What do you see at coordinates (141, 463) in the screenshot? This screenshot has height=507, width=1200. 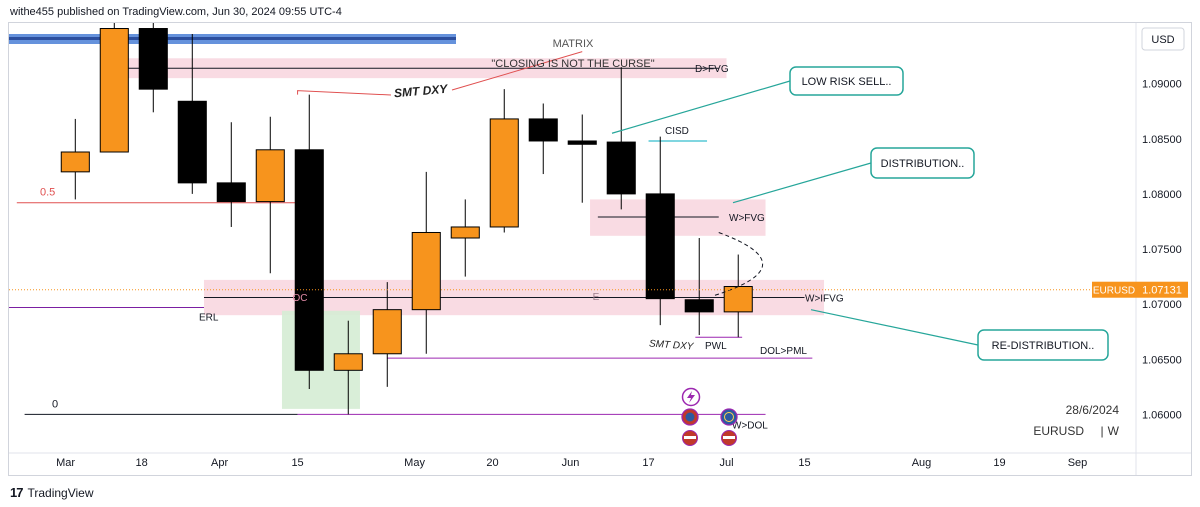 I see `x-tick-label: 18` at bounding box center [141, 463].